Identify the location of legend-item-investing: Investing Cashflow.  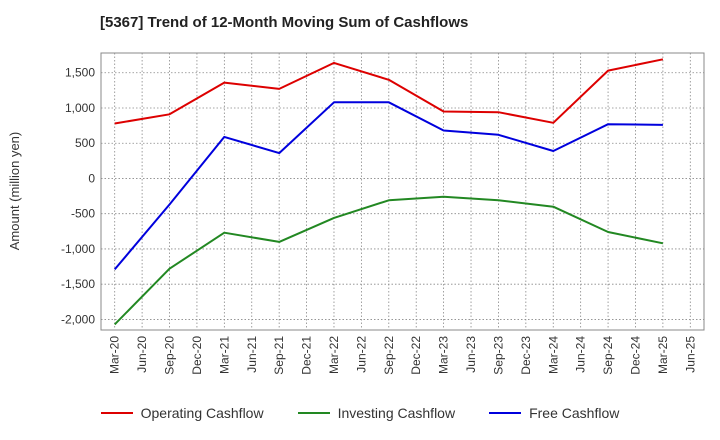
(376, 413).